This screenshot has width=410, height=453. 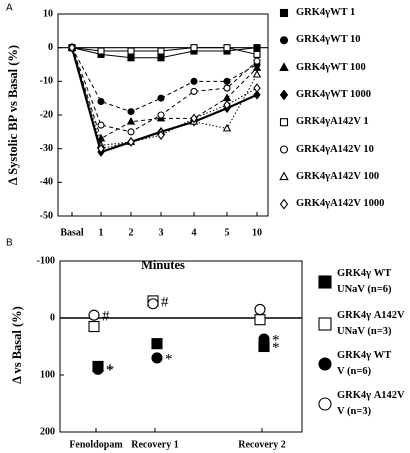 I want to click on x-axis-label: Minutes, so click(x=163, y=265).